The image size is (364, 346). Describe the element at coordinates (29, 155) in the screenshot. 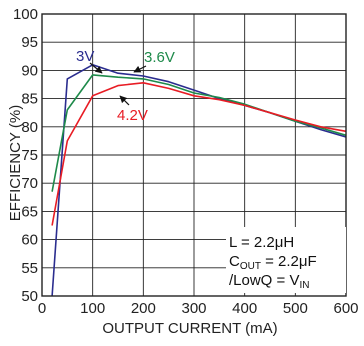

I see `y-tick-label: 75` at that location.